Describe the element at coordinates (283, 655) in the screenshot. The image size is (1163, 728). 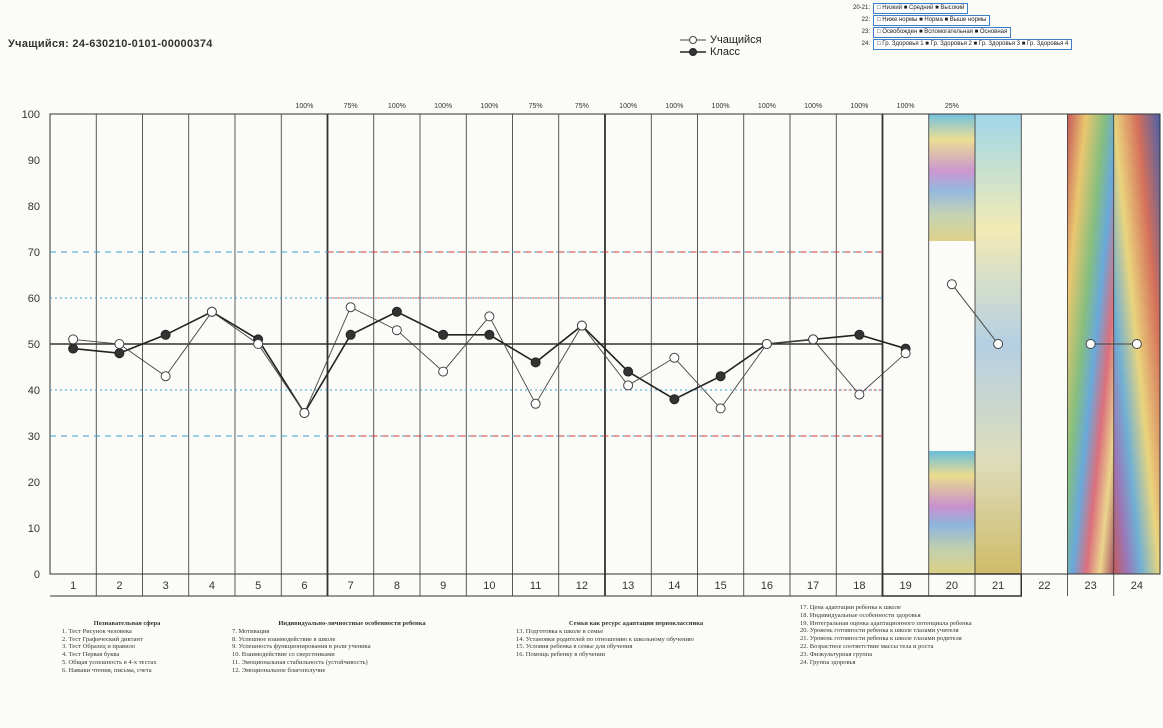
I see `legend-block-item: 10. Взаимодействие со сверстниками` at that location.